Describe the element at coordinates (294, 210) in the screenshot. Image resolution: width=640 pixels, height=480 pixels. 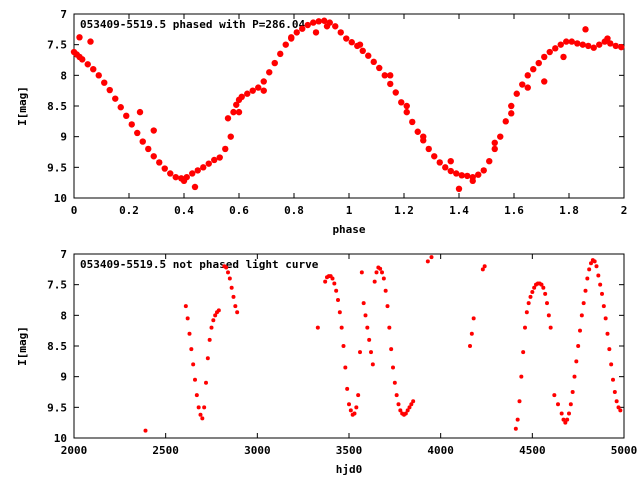
I see `x-tick-label: 0.8` at that location.